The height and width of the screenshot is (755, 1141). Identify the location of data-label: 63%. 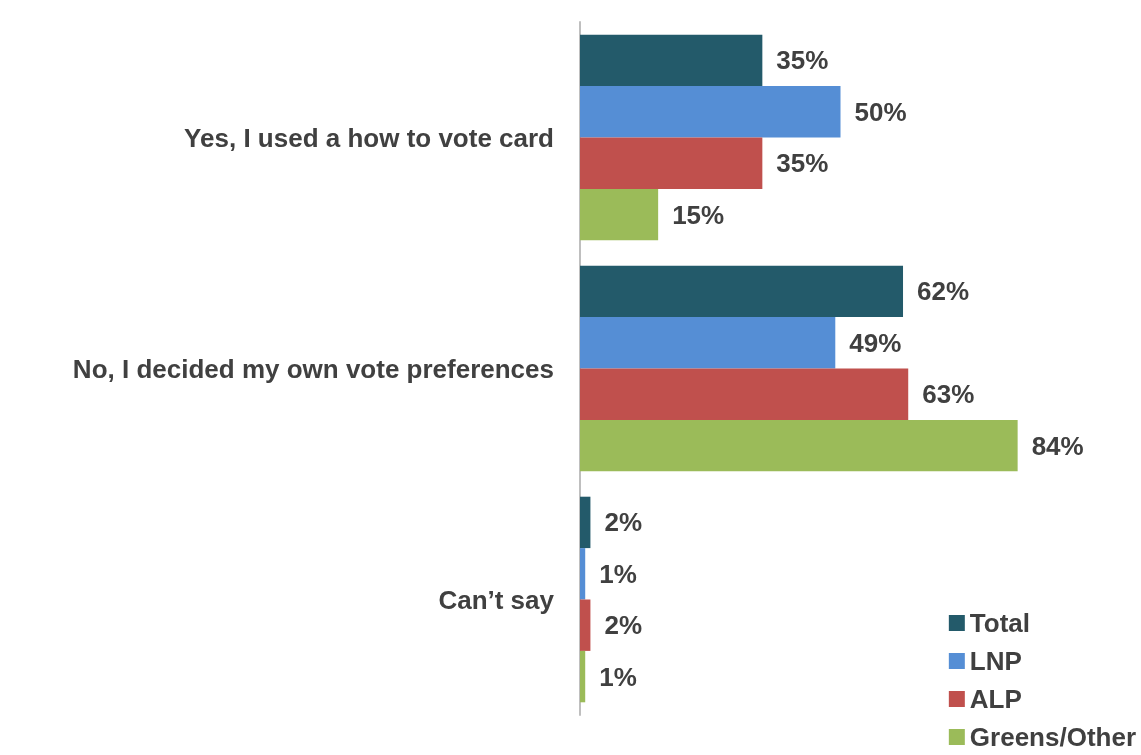
(948, 394).